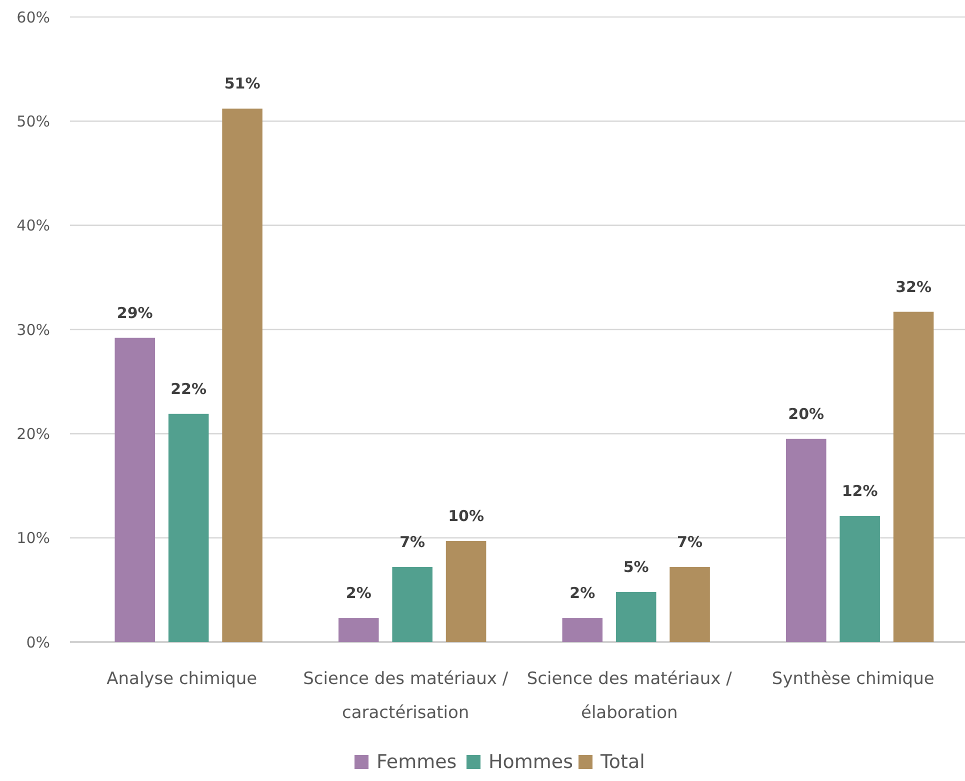 The image size is (965, 781). What do you see at coordinates (531, 762) in the screenshot?
I see `legend-label: Hommes` at bounding box center [531, 762].